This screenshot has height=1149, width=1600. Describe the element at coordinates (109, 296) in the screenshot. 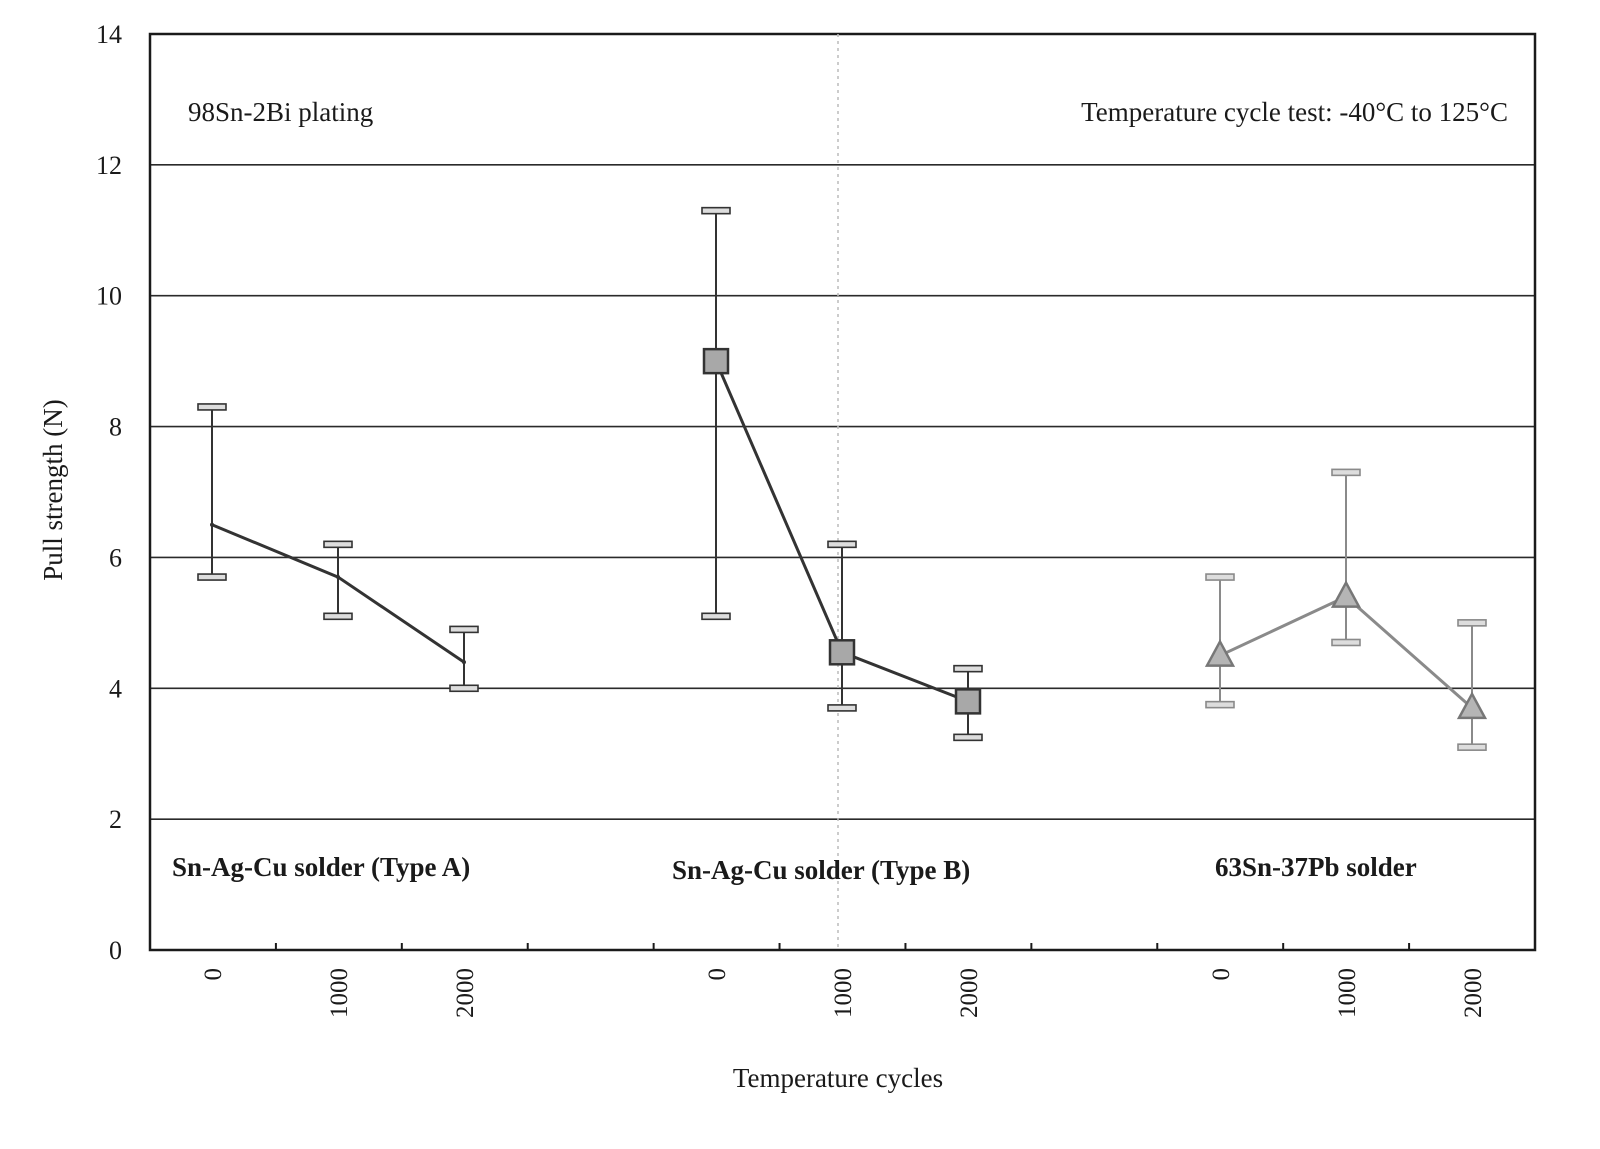

I see `y-tick-label-10: 10` at that location.